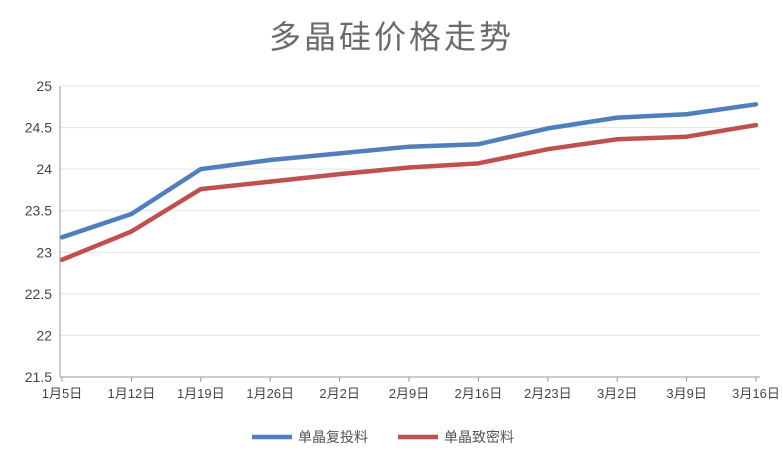 The width and height of the screenshot is (783, 462). Describe the element at coordinates (38, 211) in the screenshot. I see `y-tick-label: 23.5` at that location.